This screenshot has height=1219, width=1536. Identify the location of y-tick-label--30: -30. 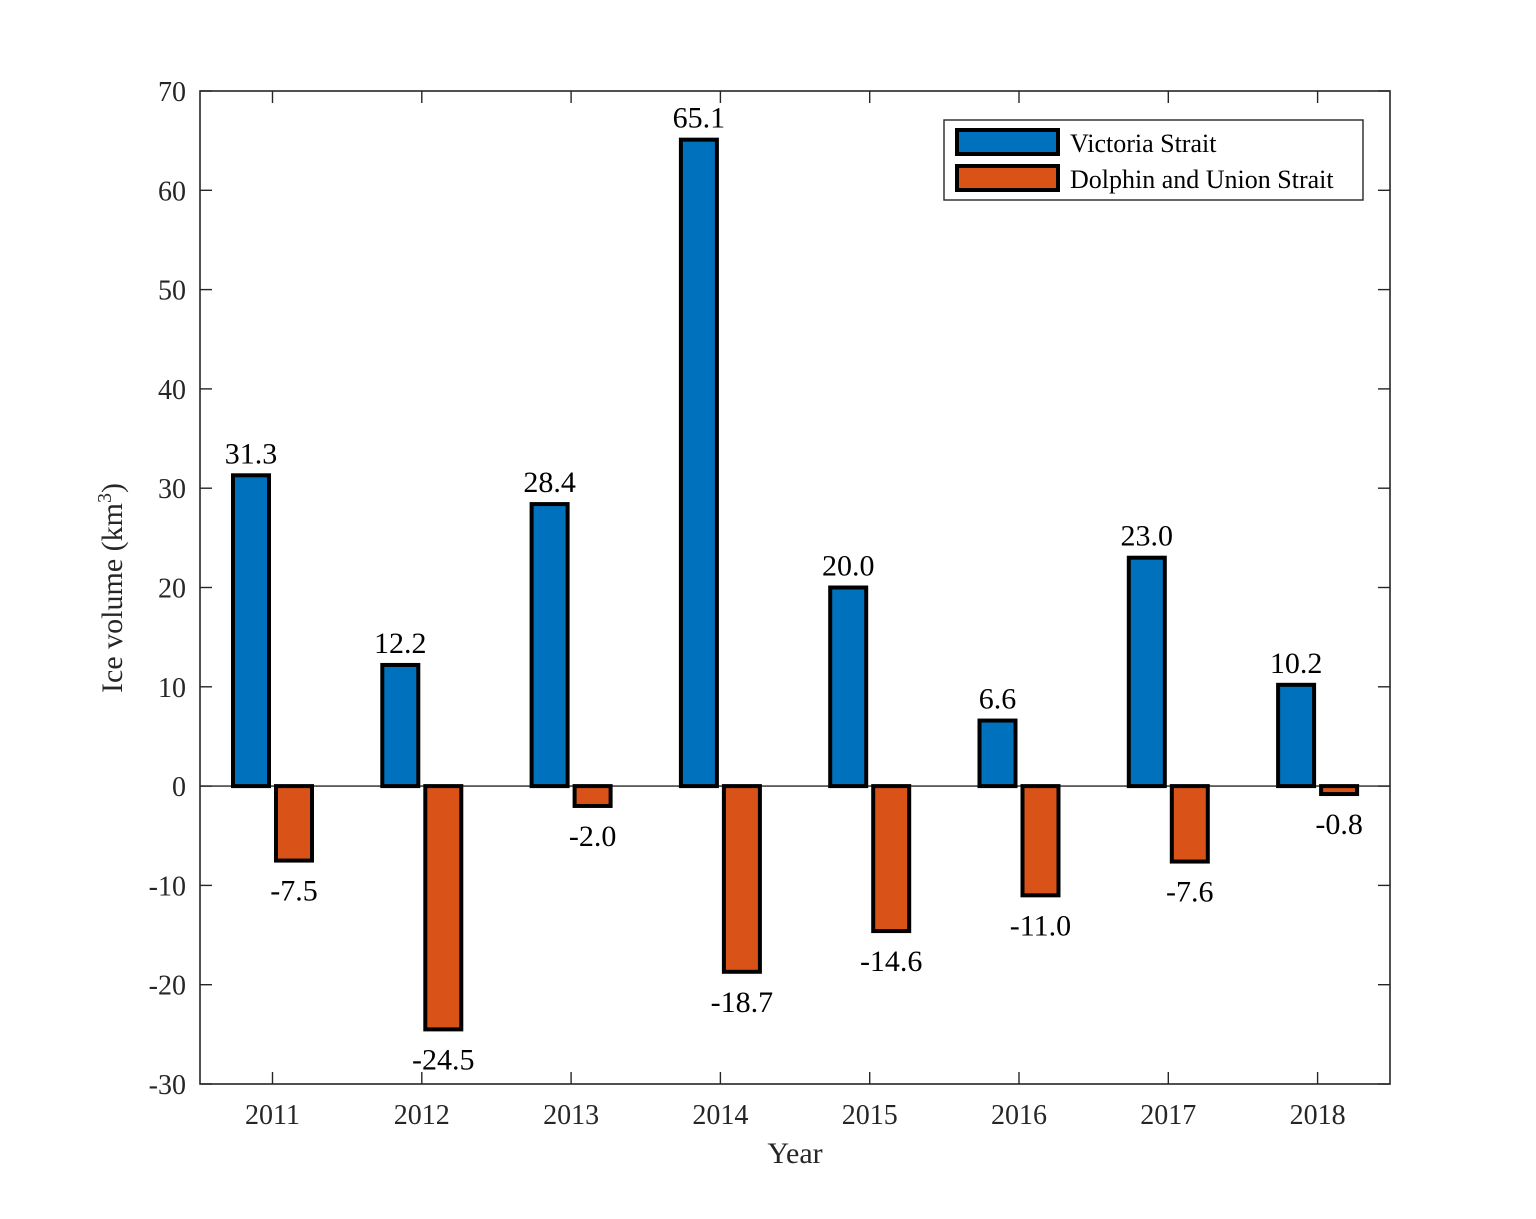
(167, 1085).